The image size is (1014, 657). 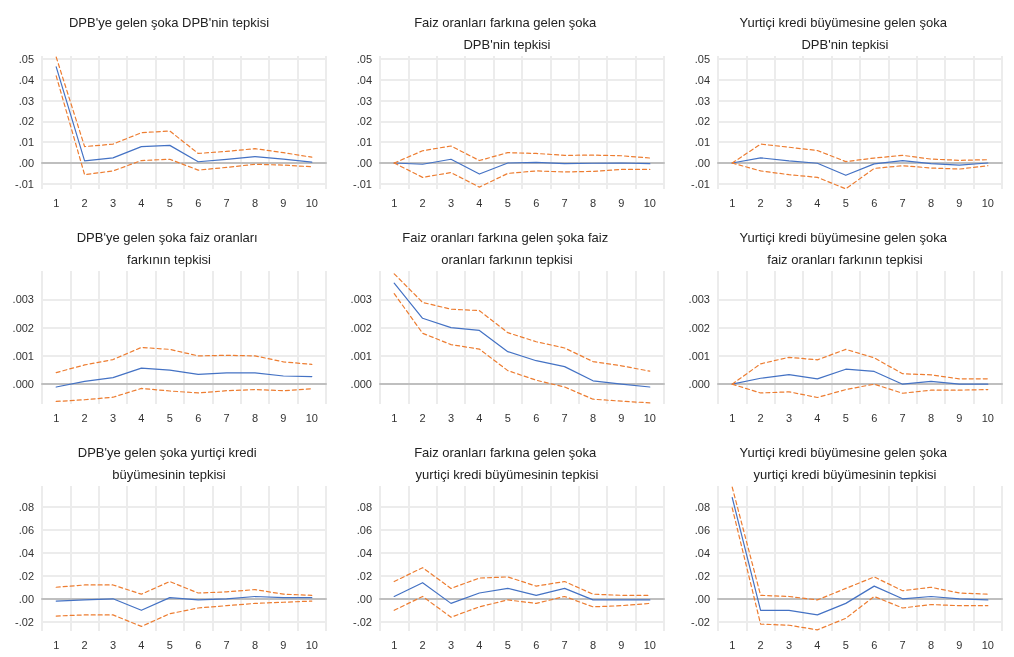 What do you see at coordinates (507, 463) in the screenshot?
I see `chart-title: Faiz oranları farkına gelen şoka yurtiçi kredi büyümesinin tepkisi` at bounding box center [507, 463].